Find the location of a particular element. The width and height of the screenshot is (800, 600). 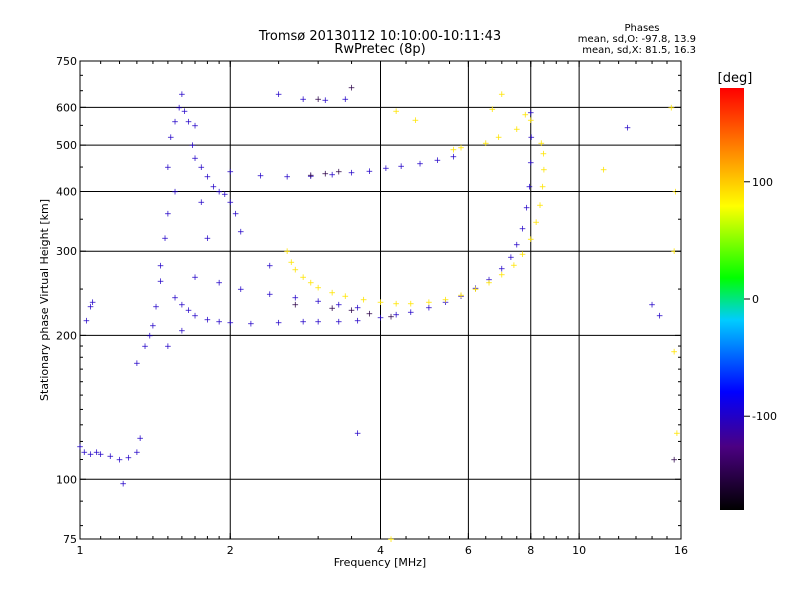

y-tick-label: 300 is located at coordinates (66, 251).